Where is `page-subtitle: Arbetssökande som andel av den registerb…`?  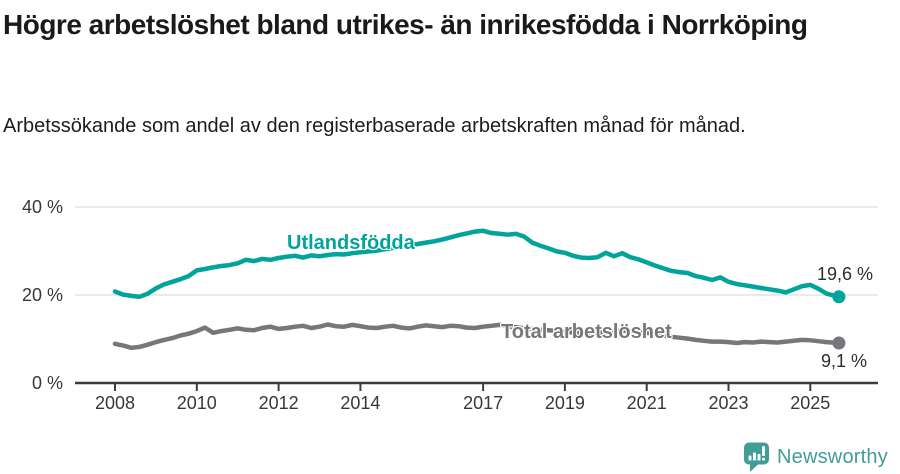
page-subtitle: Arbetssökande som andel av den registerb… is located at coordinates (374, 126).